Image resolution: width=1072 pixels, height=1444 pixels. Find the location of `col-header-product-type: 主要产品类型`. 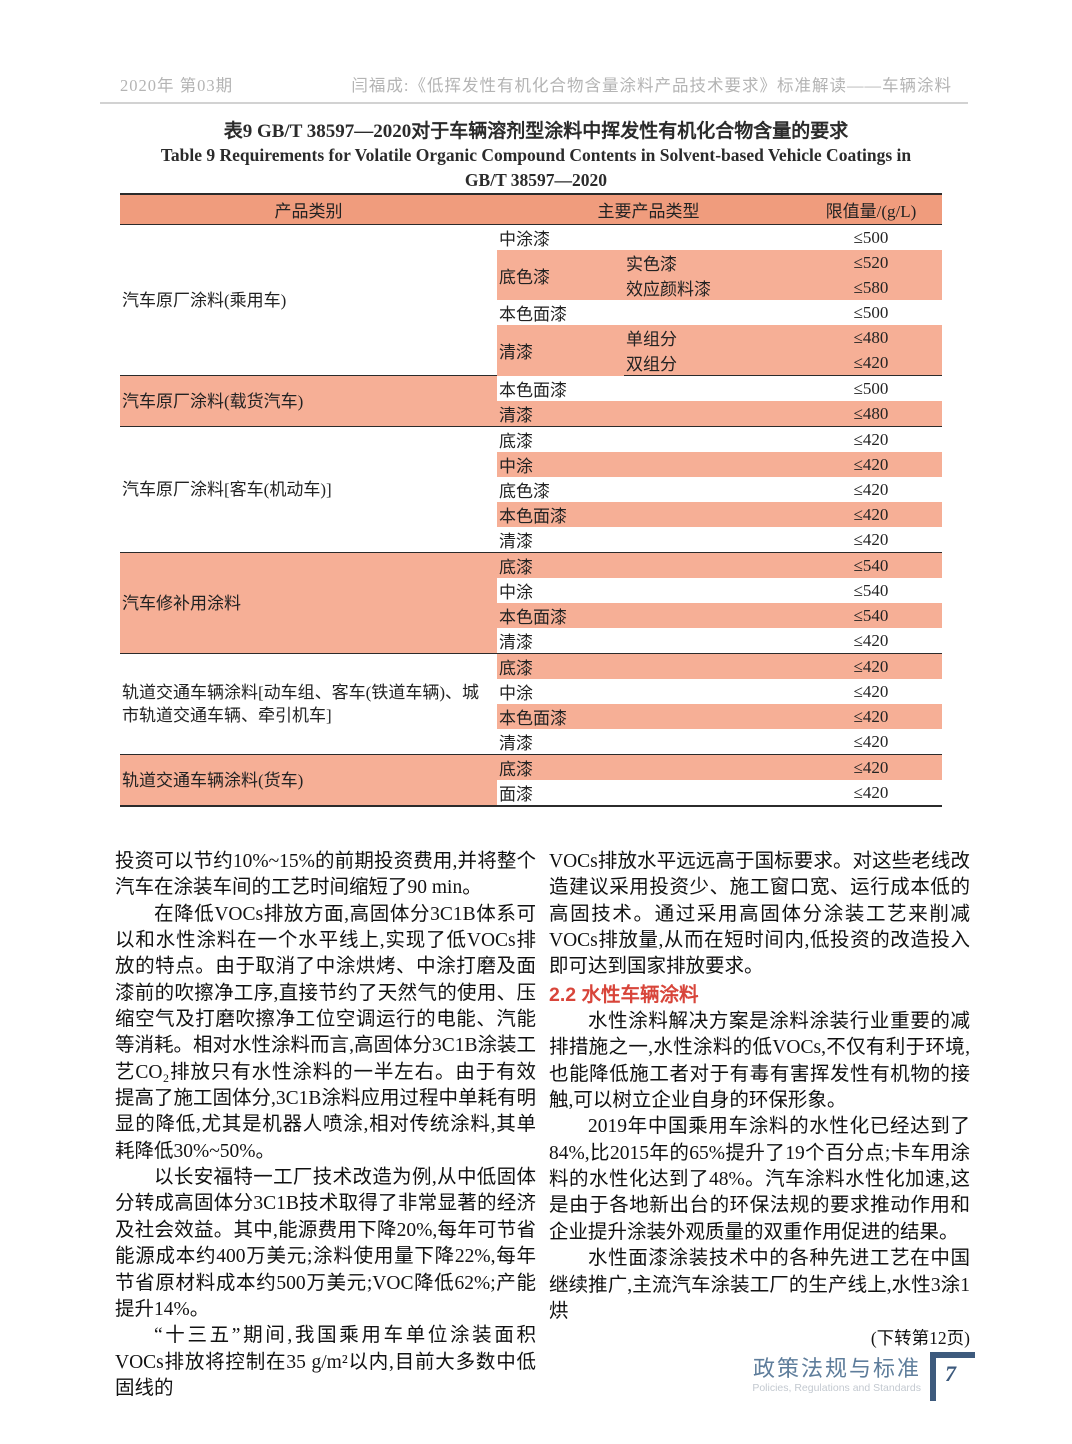

col-header-product-type: 主要产品类型 is located at coordinates (648, 209).